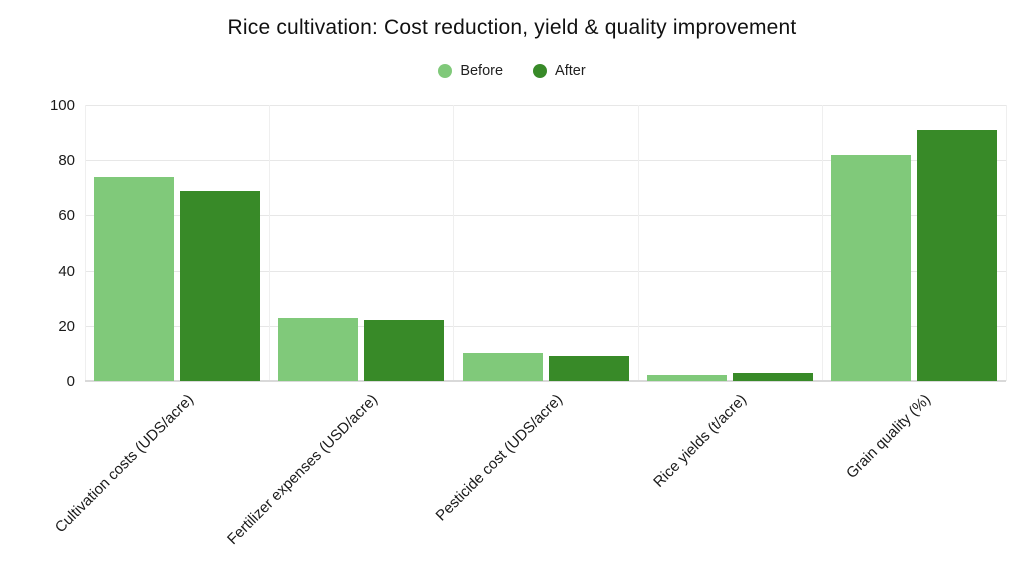 The width and height of the screenshot is (1024, 576). Describe the element at coordinates (888, 437) in the screenshot. I see `x-axis-label-4: Grain quality (%)` at that location.